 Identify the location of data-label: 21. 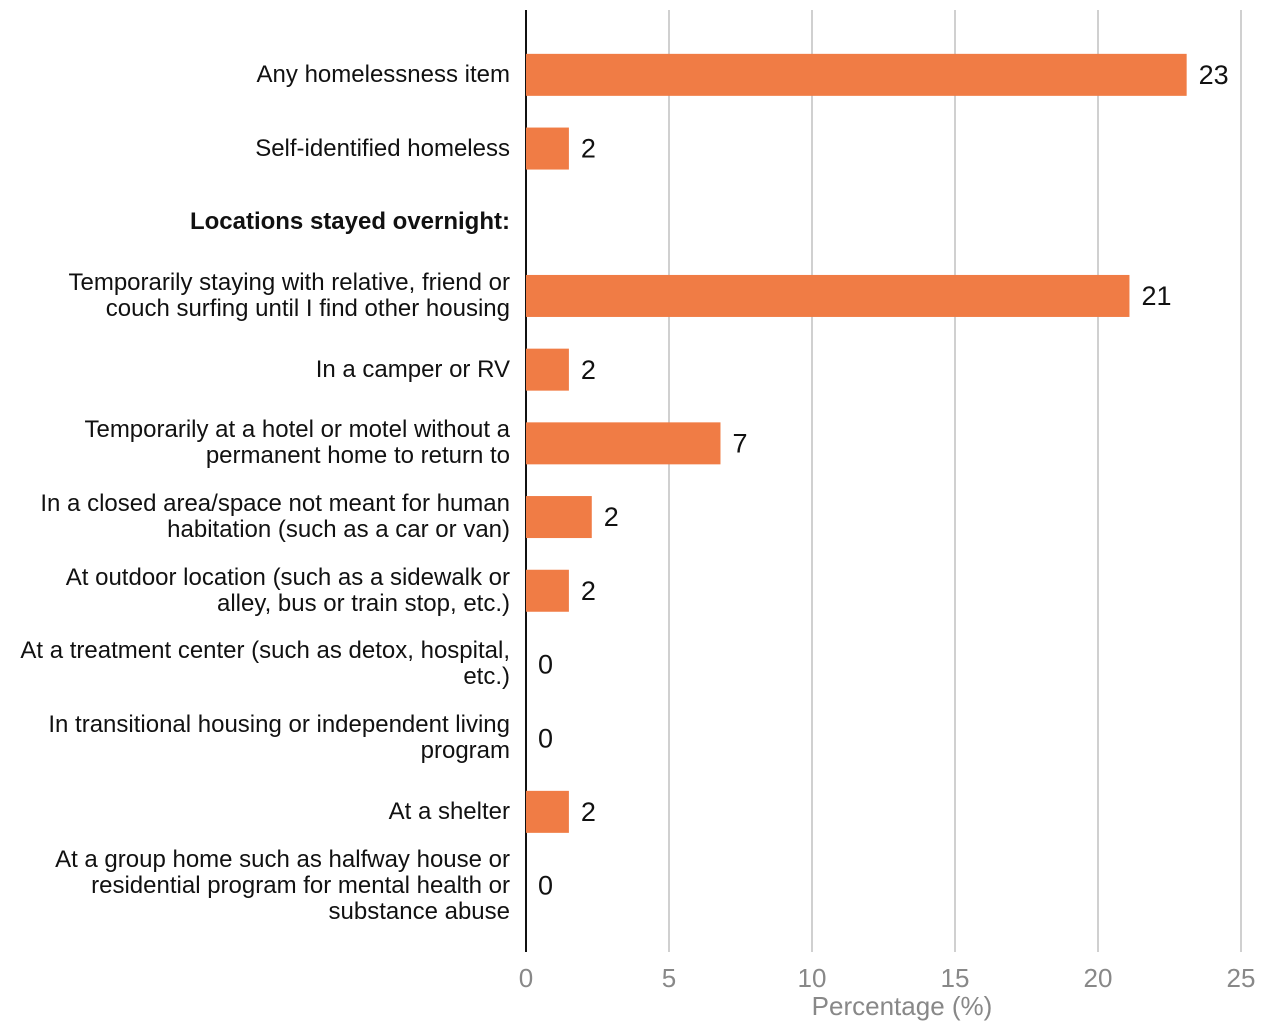
(1156, 296).